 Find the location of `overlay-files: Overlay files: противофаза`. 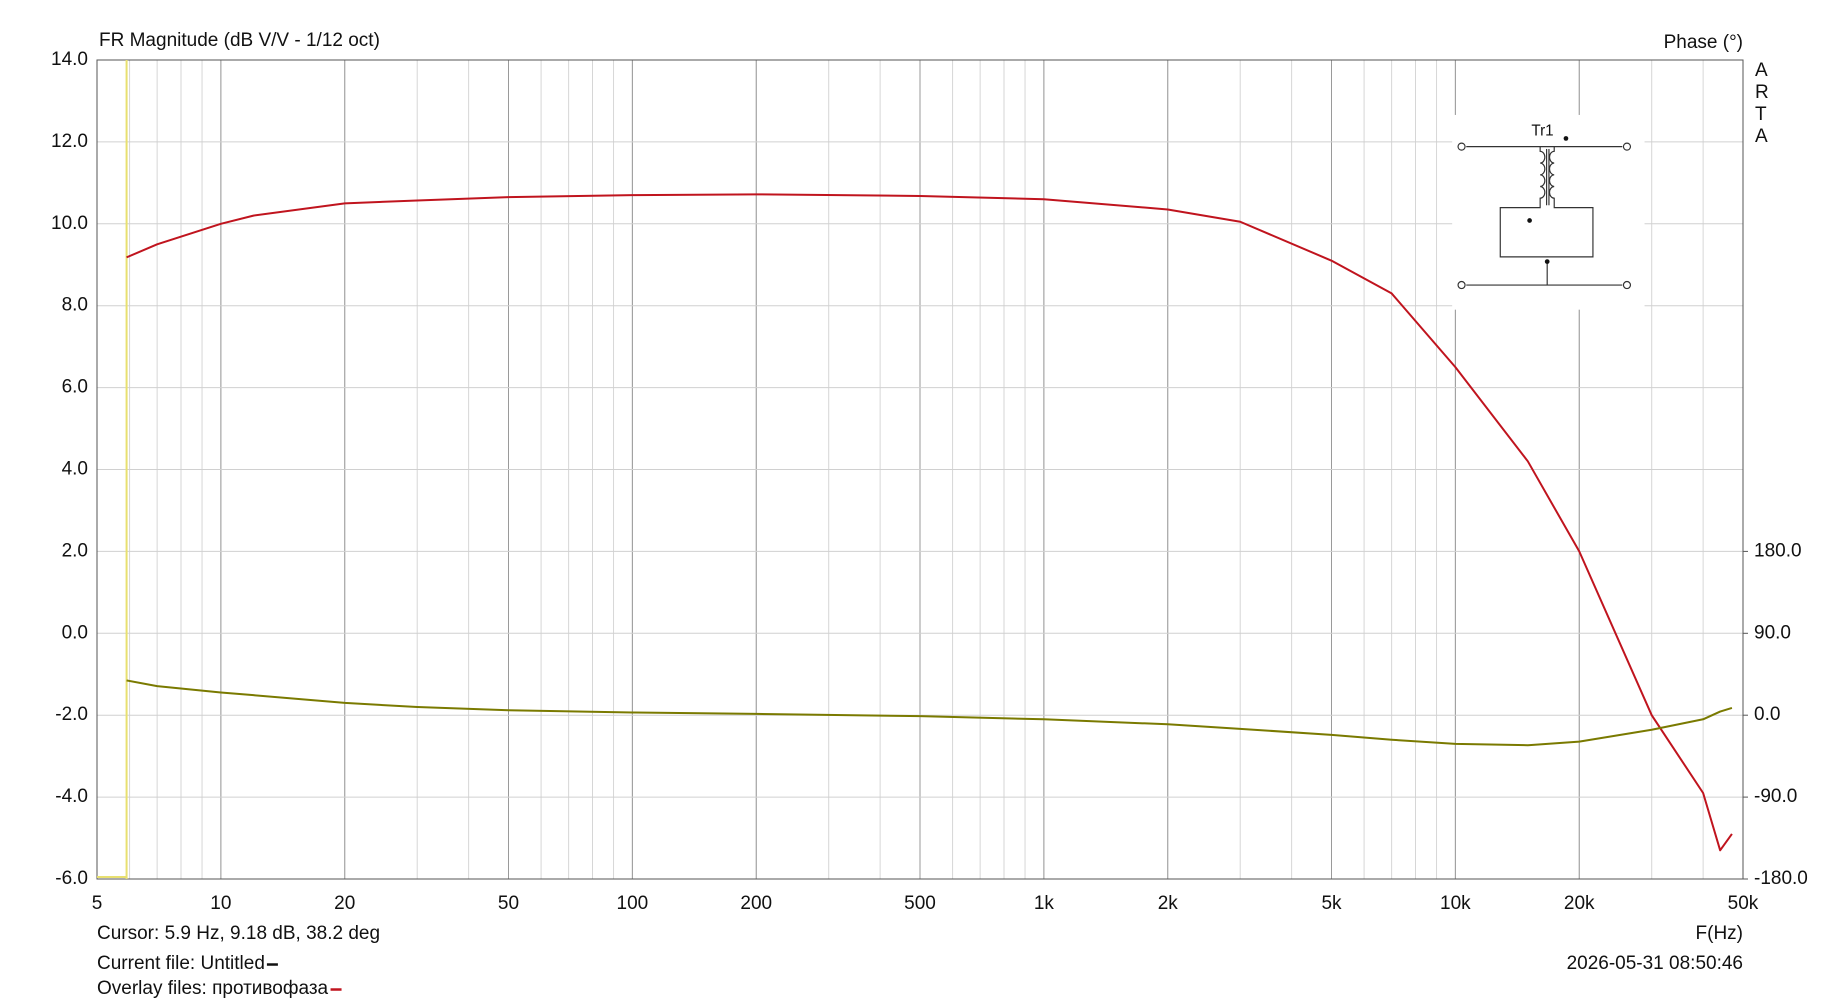

overlay-files: Overlay files: противофаза is located at coordinates (213, 988).